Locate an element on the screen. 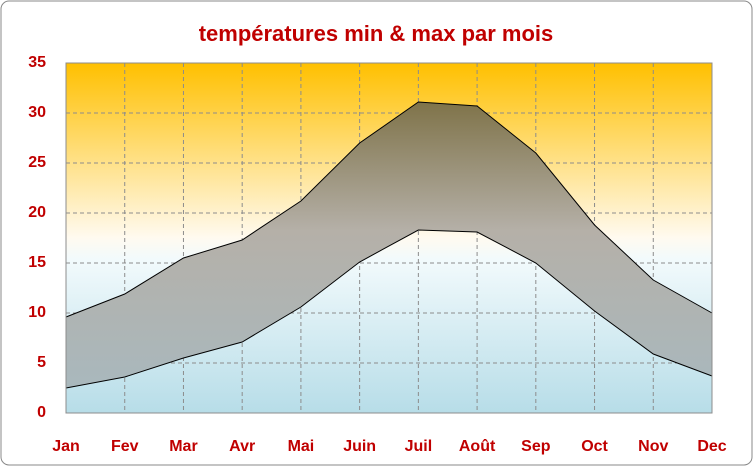 This screenshot has width=753, height=466. x-tick-label: Juin is located at coordinates (359, 446).